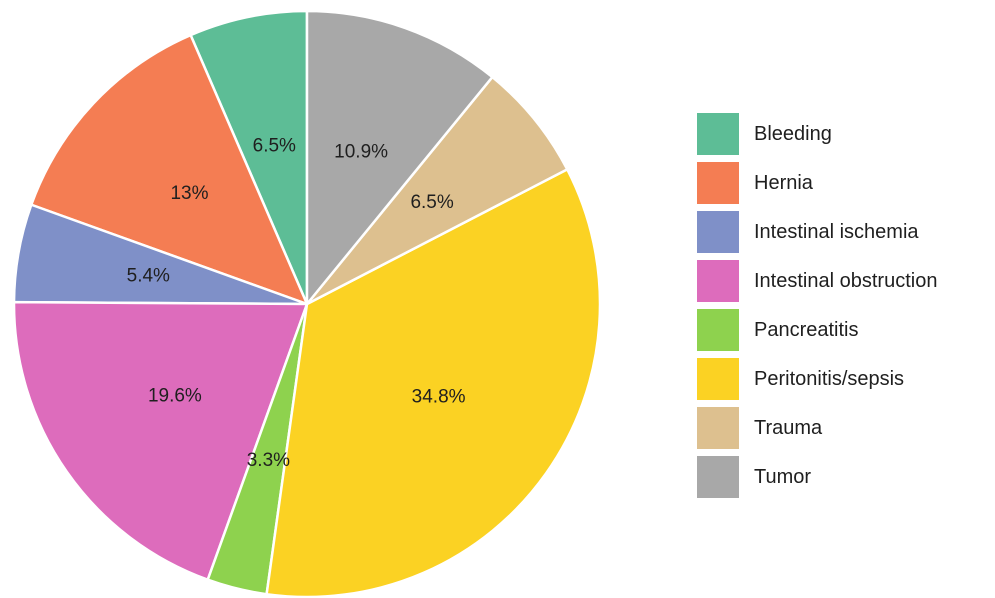 The height and width of the screenshot is (598, 995). What do you see at coordinates (274, 146) in the screenshot?
I see `pie-label-bleeding: 6.5%` at bounding box center [274, 146].